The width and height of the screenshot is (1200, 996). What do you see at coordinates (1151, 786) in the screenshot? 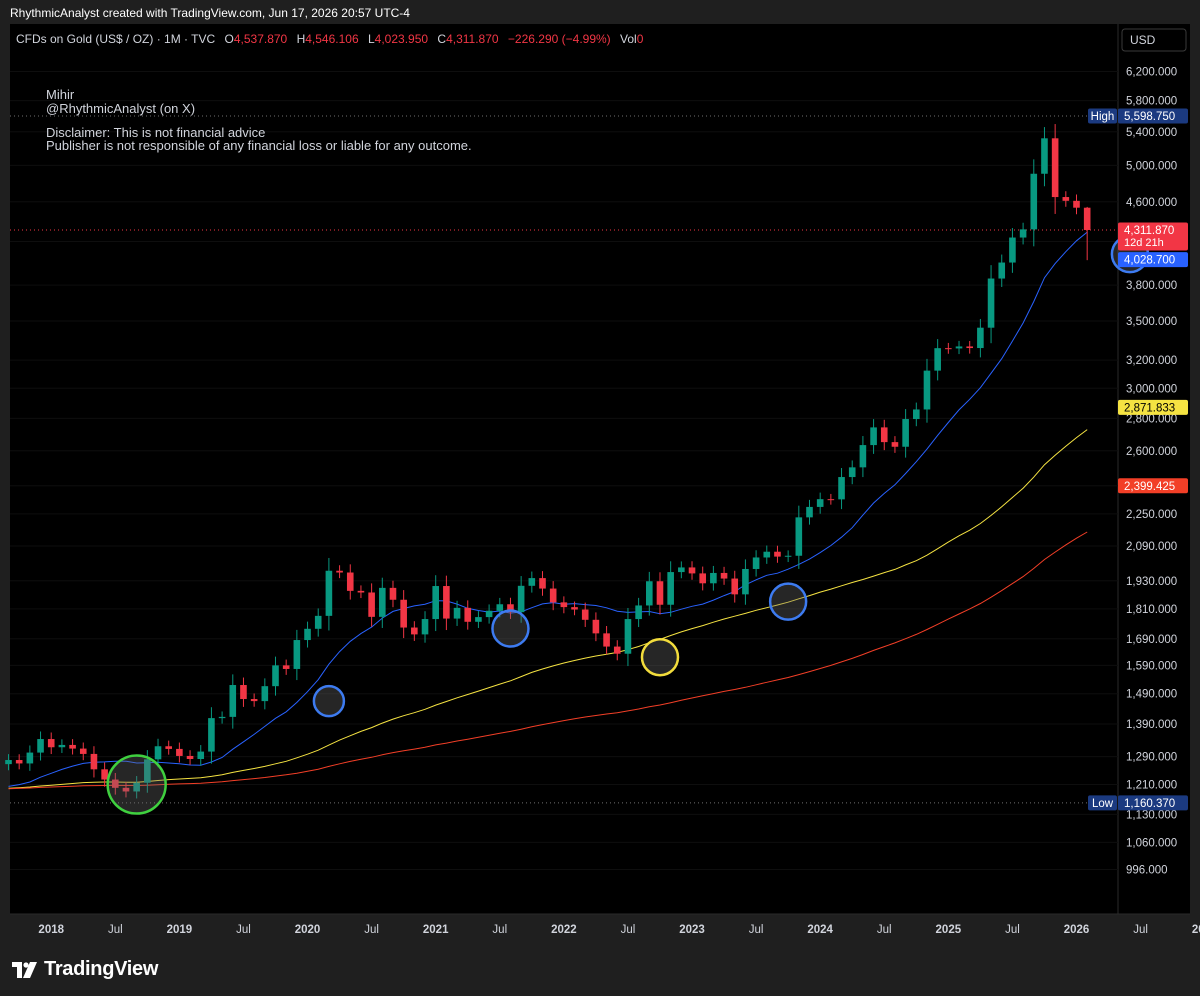
I see `y-tick-label: 1,210.000` at bounding box center [1151, 786].